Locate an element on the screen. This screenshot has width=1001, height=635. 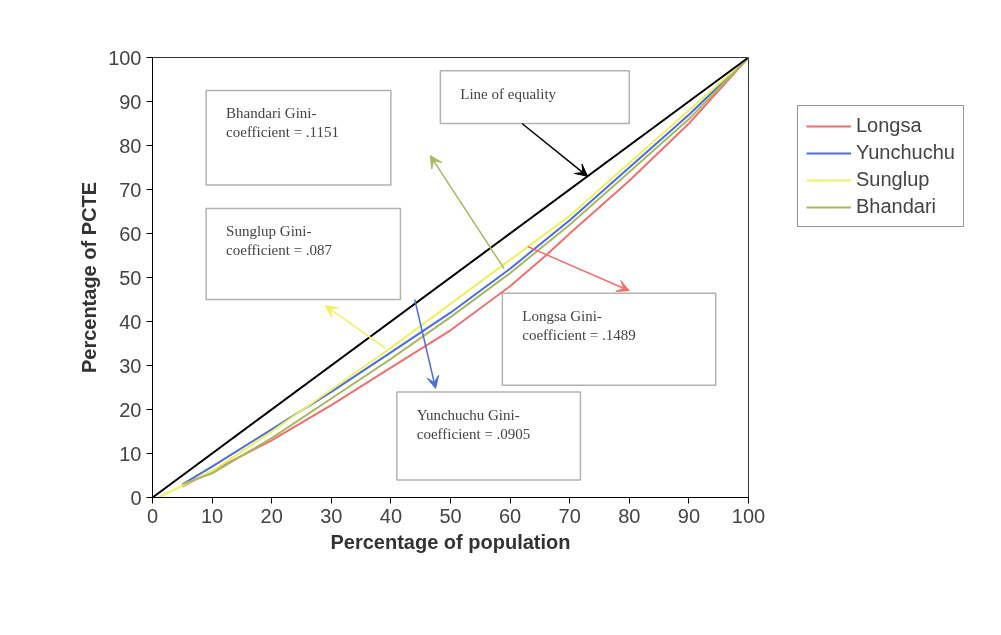
x-tick-label: 100 is located at coordinates (748, 515).